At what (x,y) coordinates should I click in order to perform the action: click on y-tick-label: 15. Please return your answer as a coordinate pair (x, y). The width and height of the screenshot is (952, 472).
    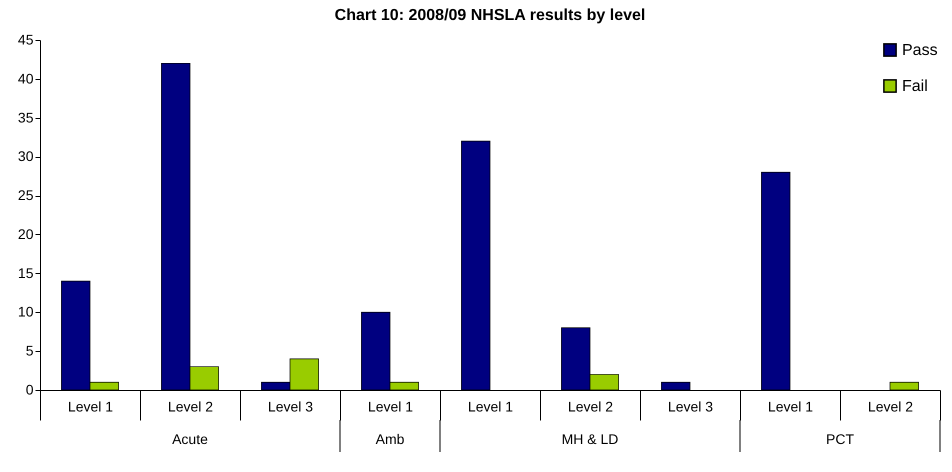
    Looking at the image, I should click on (26, 272).